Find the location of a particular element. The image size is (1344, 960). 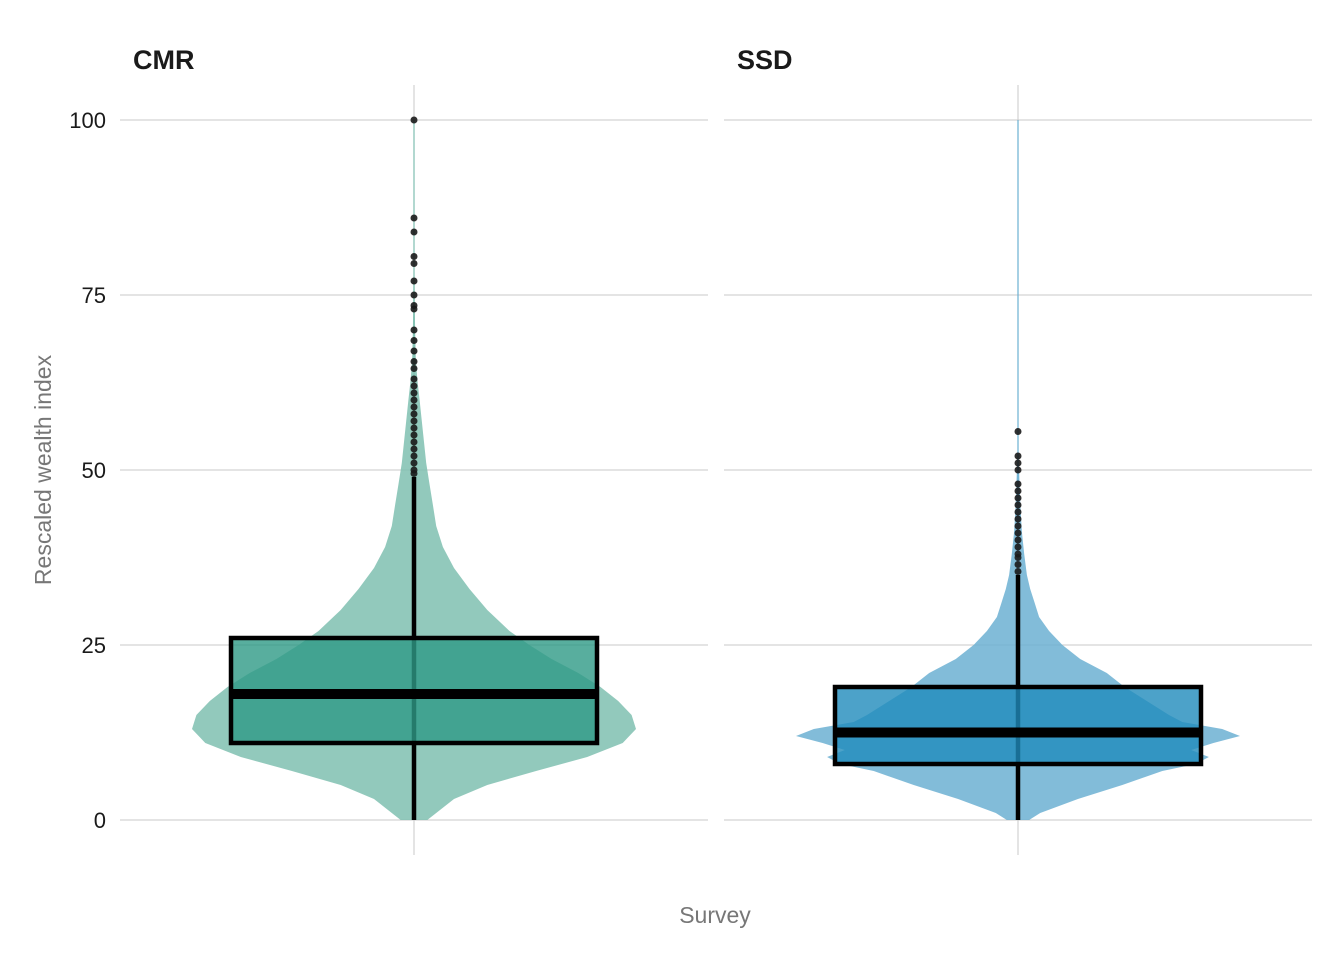

facet-title: SSD is located at coordinates (765, 60).